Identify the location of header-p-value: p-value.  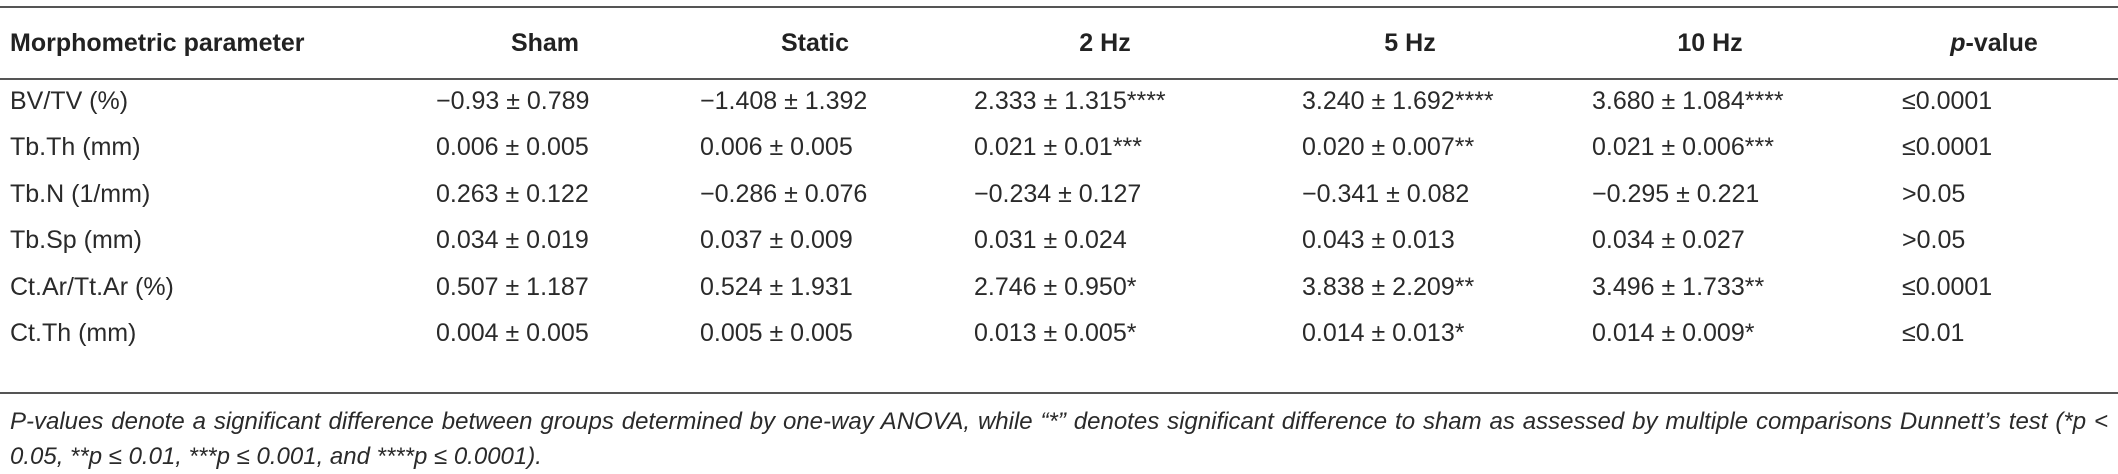
(1989, 43).